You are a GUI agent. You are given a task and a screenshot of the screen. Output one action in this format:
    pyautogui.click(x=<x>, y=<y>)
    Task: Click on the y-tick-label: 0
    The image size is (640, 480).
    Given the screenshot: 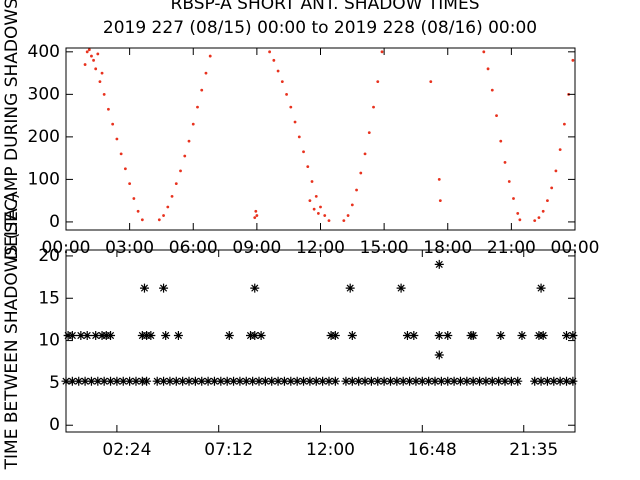 What is the action you would take?
    pyautogui.click(x=54, y=222)
    